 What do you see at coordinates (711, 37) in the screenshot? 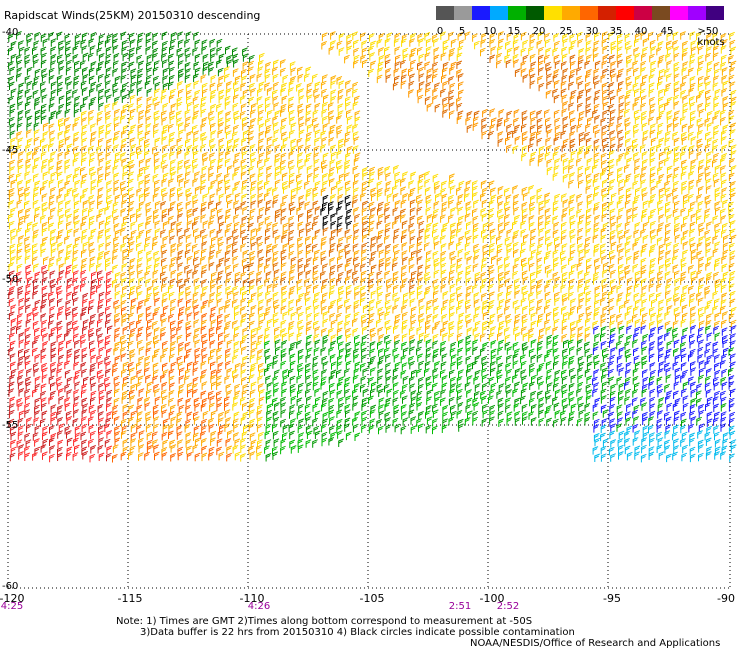
I see `legend-label: >50 knots` at bounding box center [711, 37].